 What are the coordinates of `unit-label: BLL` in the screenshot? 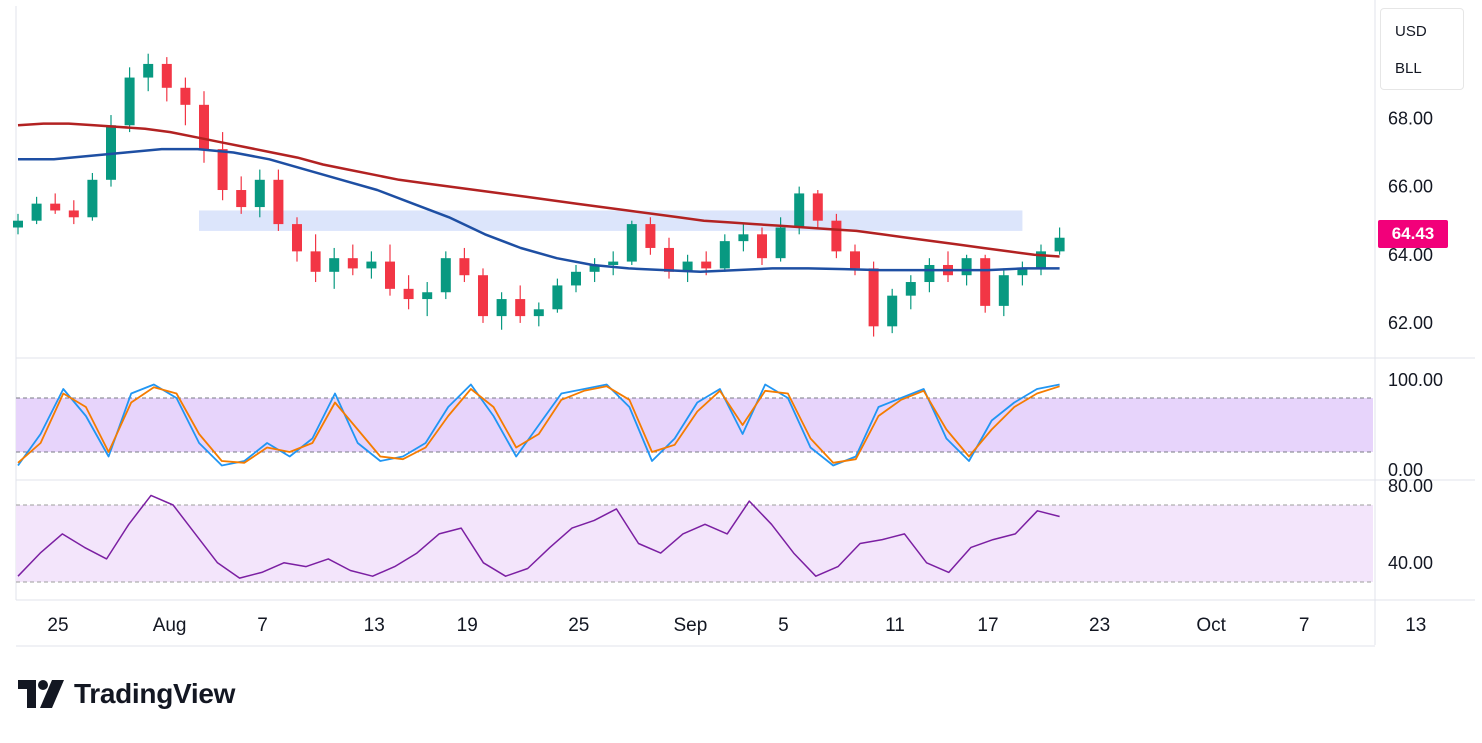 It's located at (1408, 68).